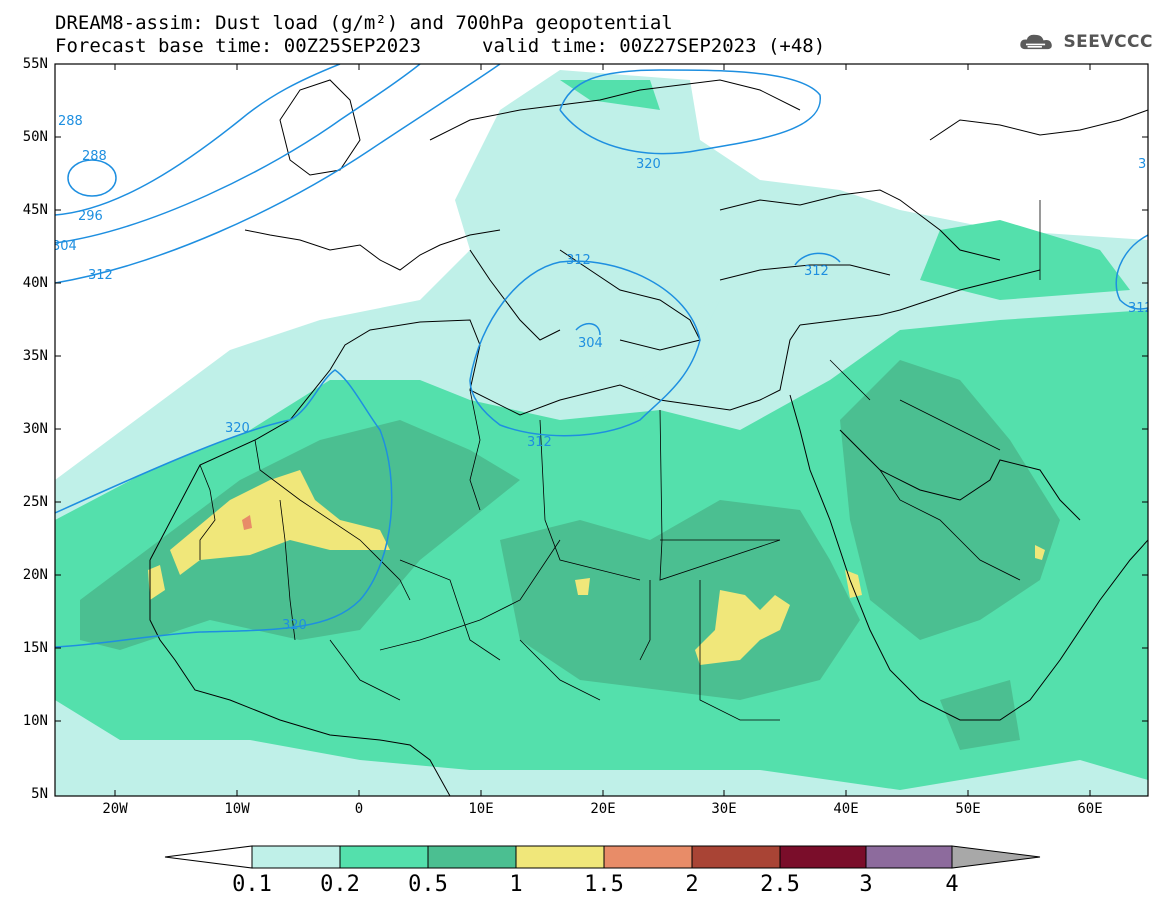  Describe the element at coordinates (604, 884) in the screenshot. I see `colorbar-label: 1.5` at that location.